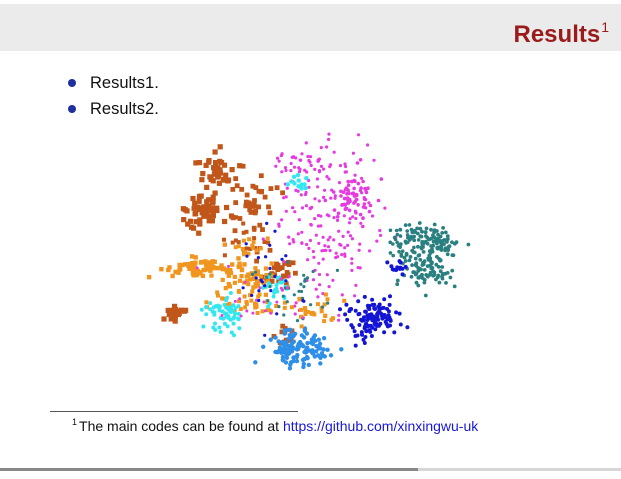 The width and height of the screenshot is (621, 479). I want to click on github-link: https://github.com/xinxingwu-uk, so click(380, 426).